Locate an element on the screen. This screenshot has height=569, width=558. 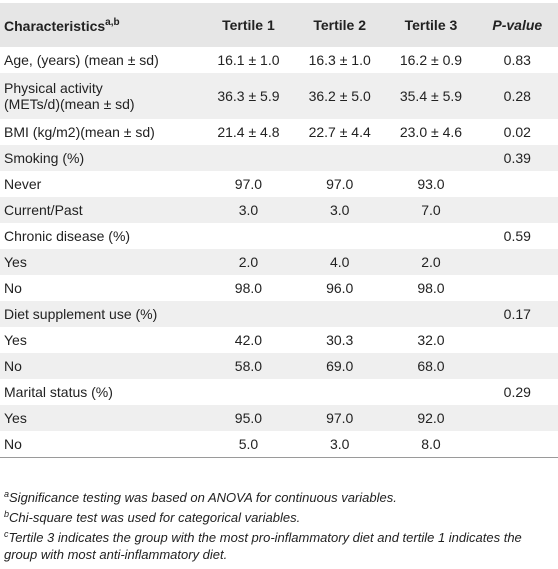
cell-tertile-1: 3.0 is located at coordinates (248, 210).